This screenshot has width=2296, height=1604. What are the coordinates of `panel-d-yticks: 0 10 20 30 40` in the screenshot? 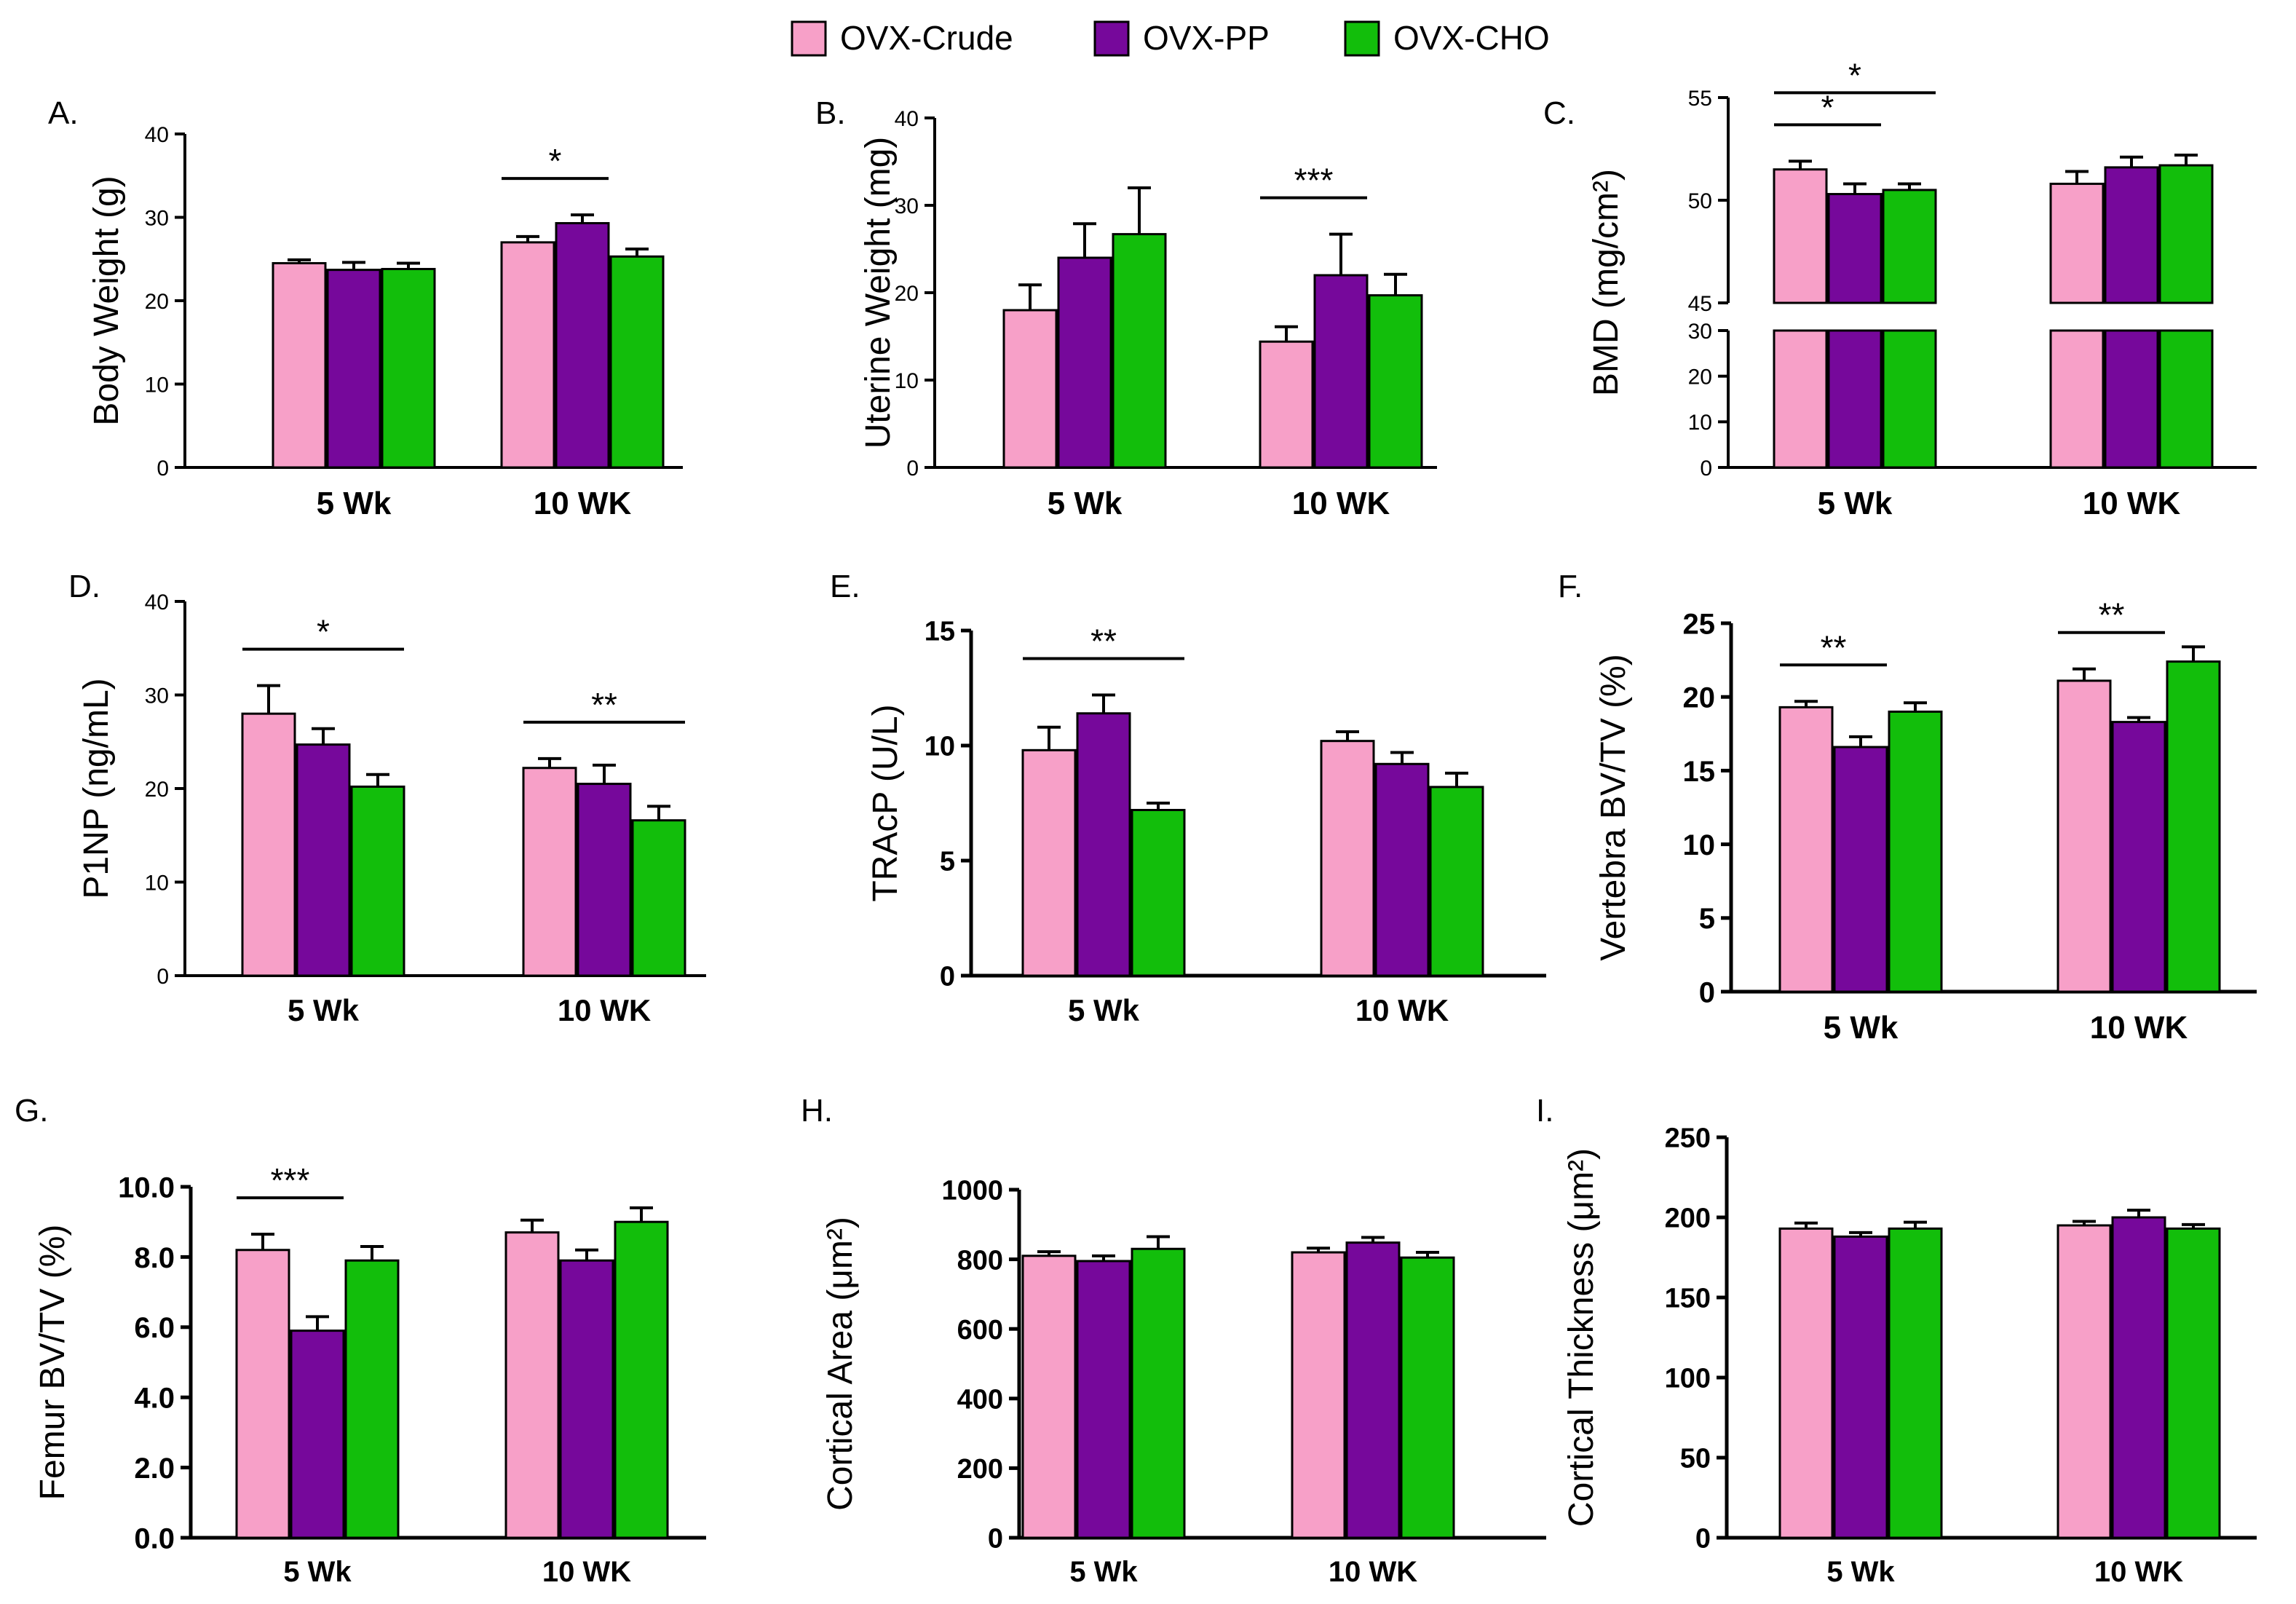 It's located at (165, 789).